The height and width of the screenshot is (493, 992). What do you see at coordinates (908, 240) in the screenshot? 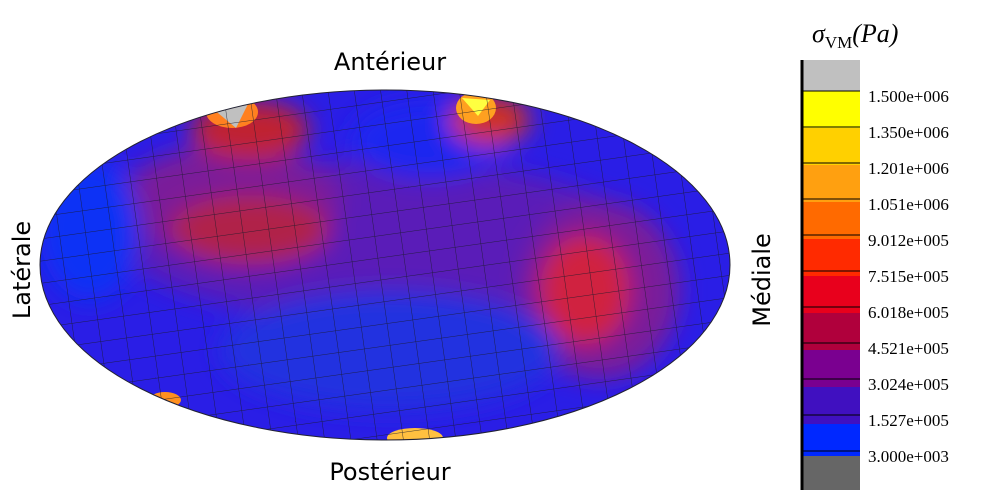
I see `colorbar-label: 9.012e+005` at bounding box center [908, 240].